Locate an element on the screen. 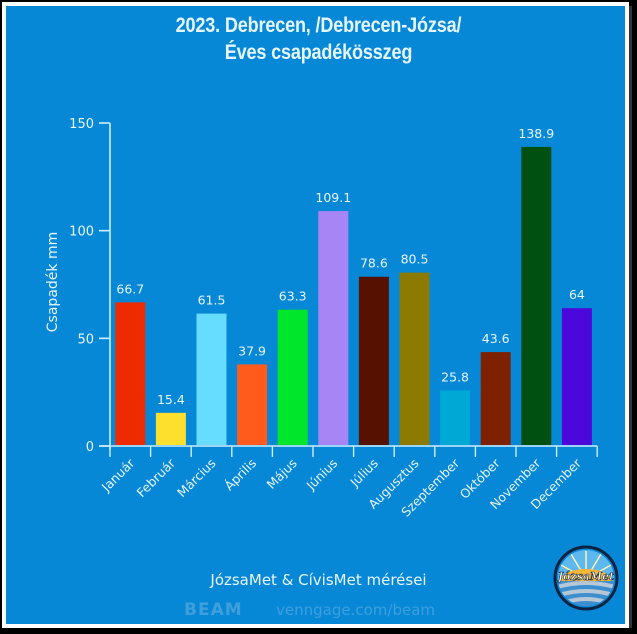  bar-value-label: 25.8 is located at coordinates (455, 376).